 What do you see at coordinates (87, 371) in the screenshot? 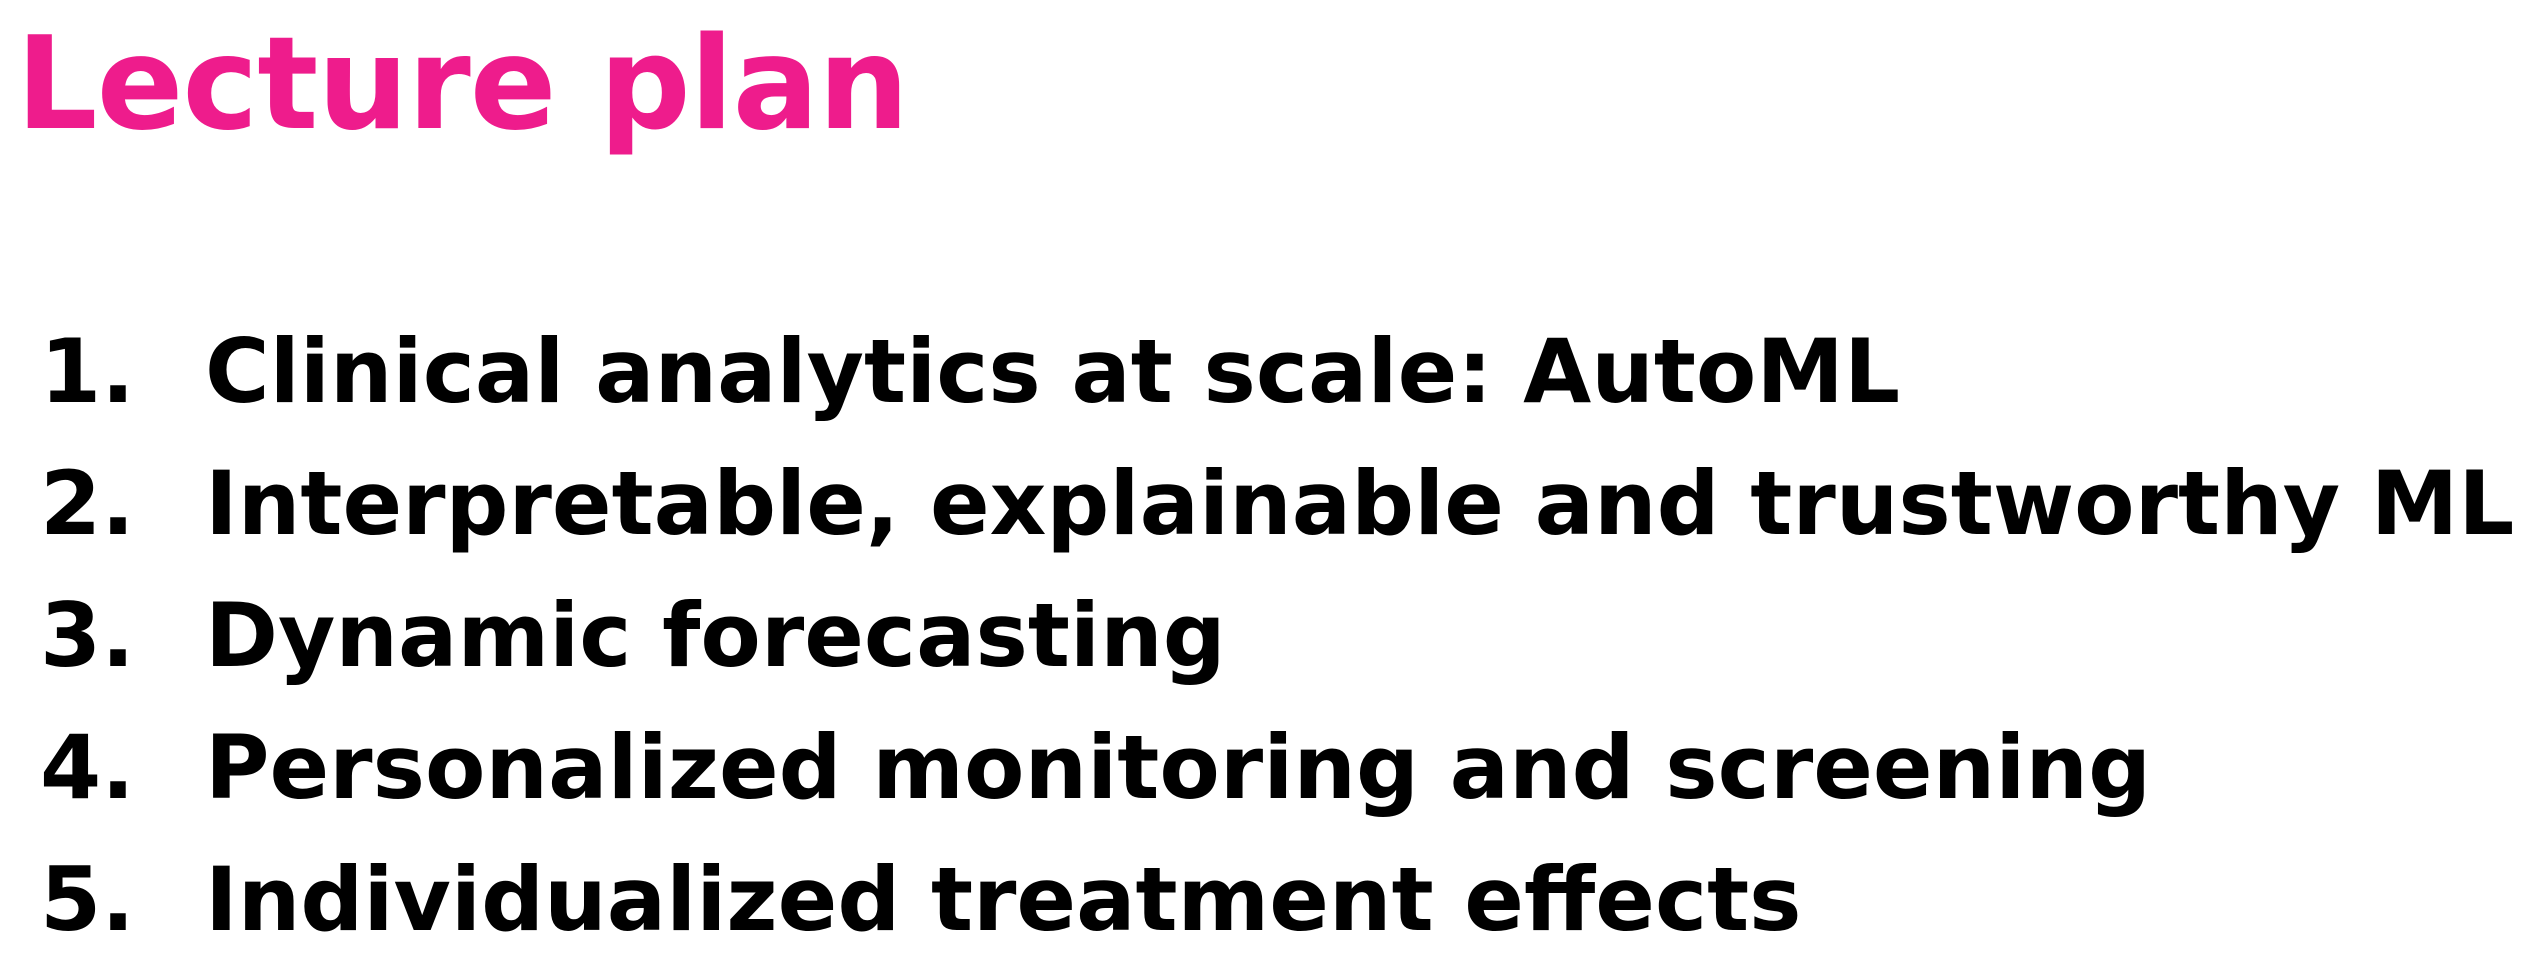
I see `item-number: 1.` at bounding box center [87, 371].